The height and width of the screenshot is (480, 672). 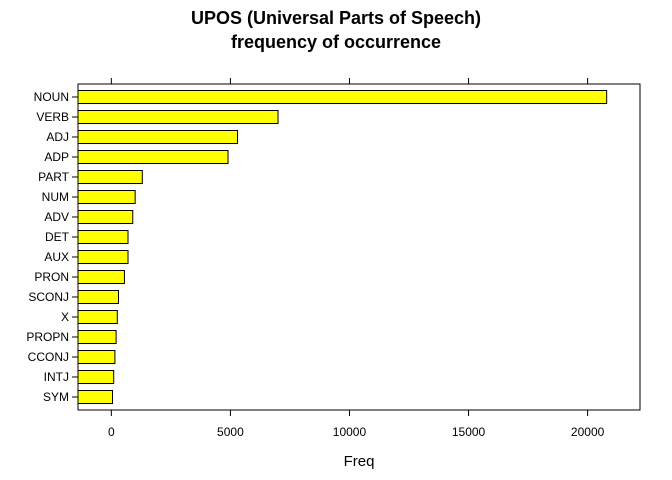 What do you see at coordinates (51, 97) in the screenshot?
I see `y-tick-label: NOUN` at bounding box center [51, 97].